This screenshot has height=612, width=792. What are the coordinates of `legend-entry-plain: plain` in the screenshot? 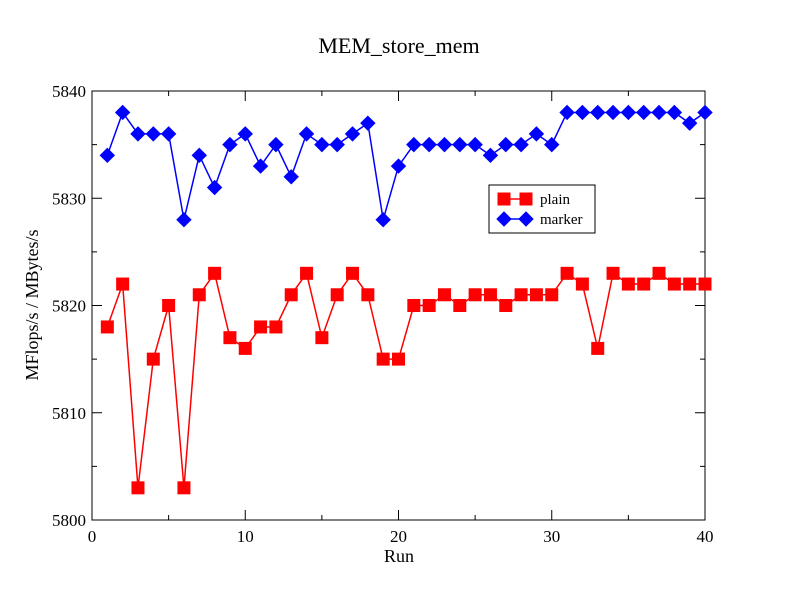 It's located at (533, 200).